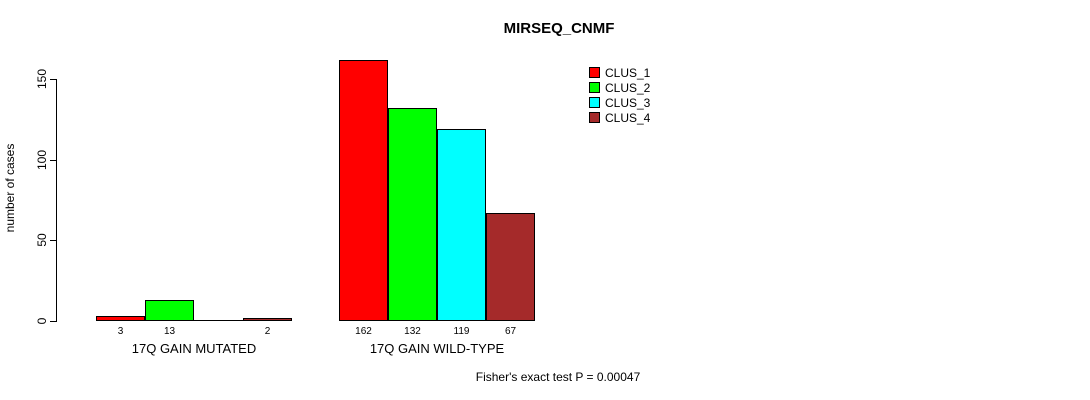  What do you see at coordinates (363, 190) in the screenshot?
I see `bar-clus-1-group2` at bounding box center [363, 190].